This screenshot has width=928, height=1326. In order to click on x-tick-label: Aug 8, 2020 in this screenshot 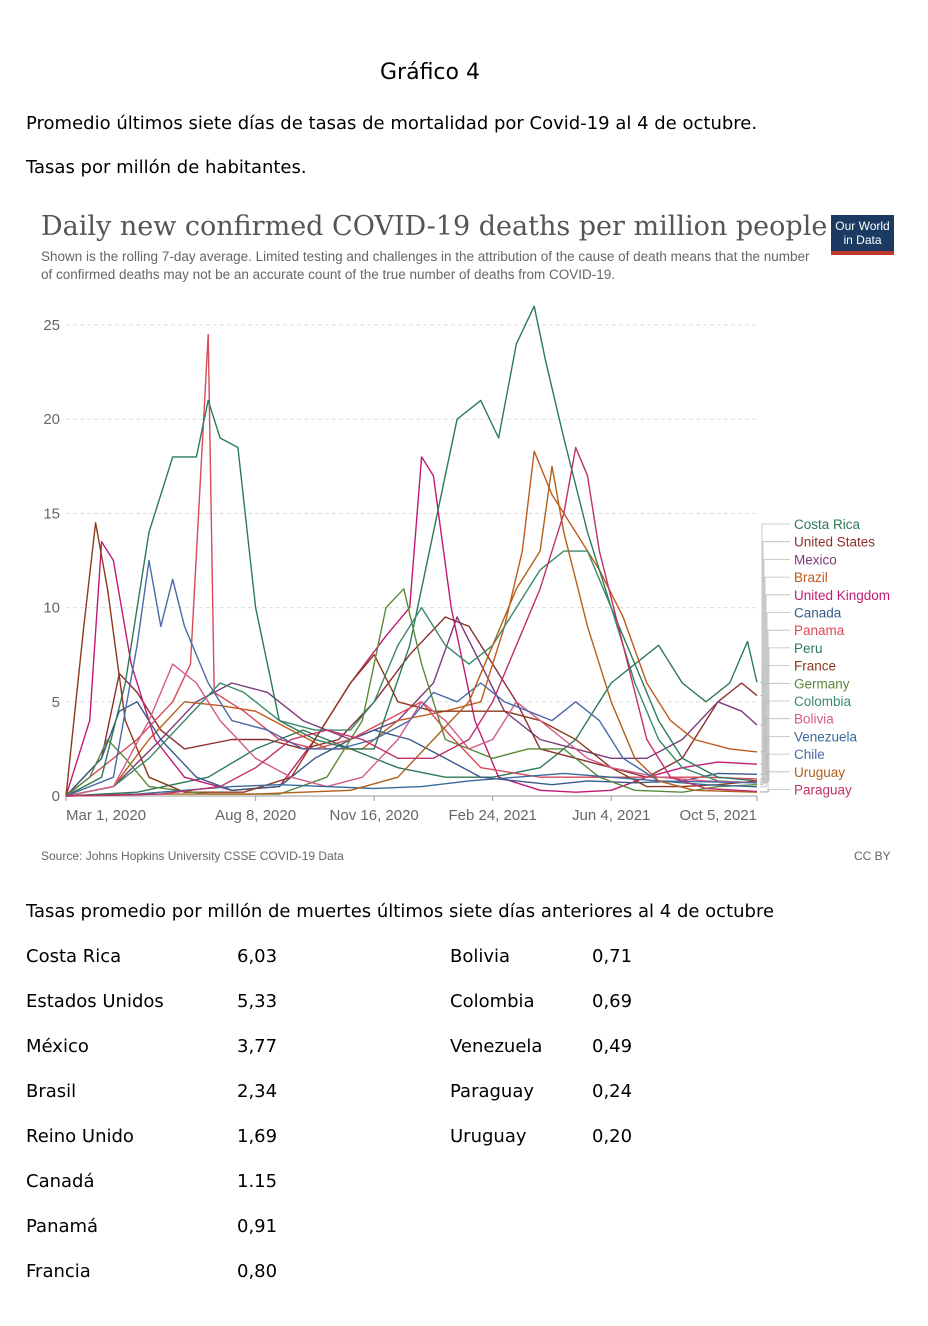, I will do `click(255, 815)`.